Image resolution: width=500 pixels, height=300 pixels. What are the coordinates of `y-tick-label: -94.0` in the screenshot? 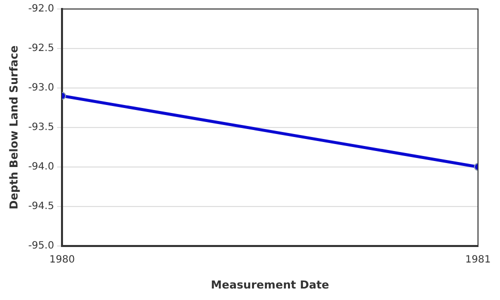 It's located at (41, 166).